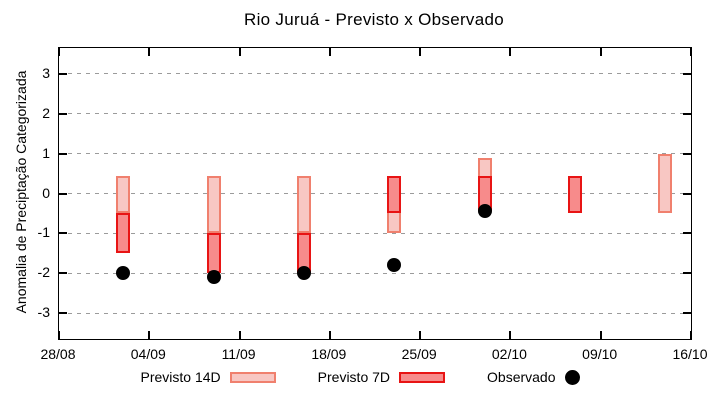  I want to click on x-tick-label: 09/10, so click(600, 354).